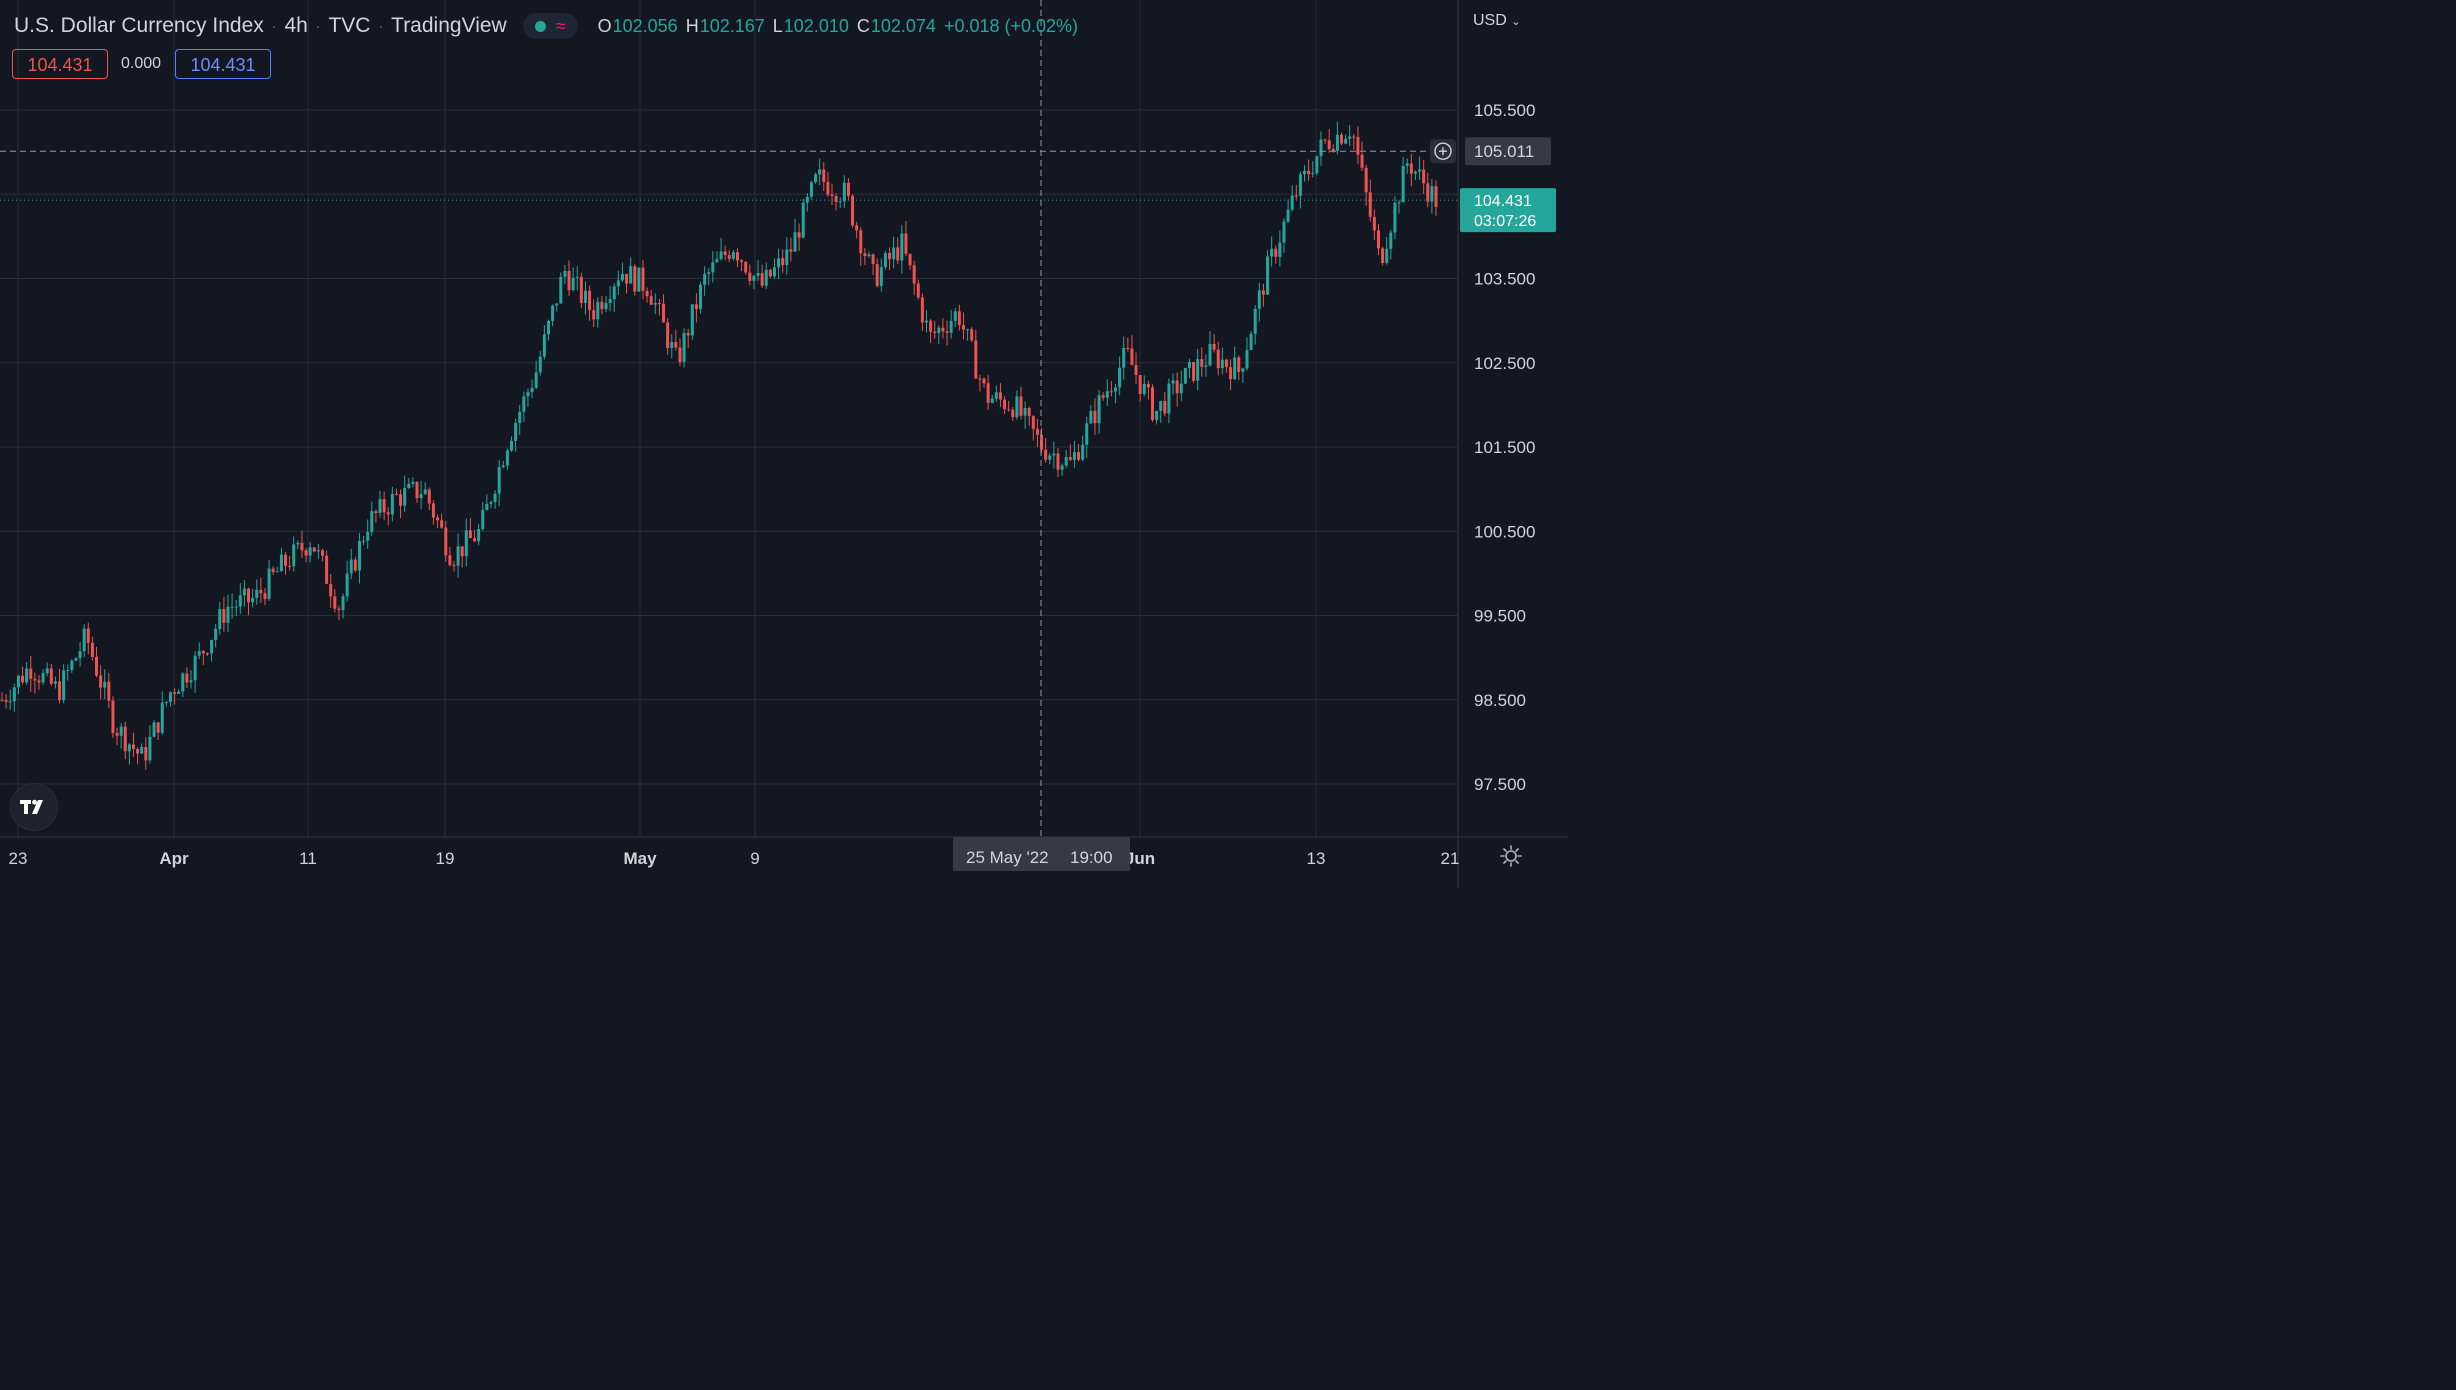  I want to click on high-value: 102.167, so click(732, 25).